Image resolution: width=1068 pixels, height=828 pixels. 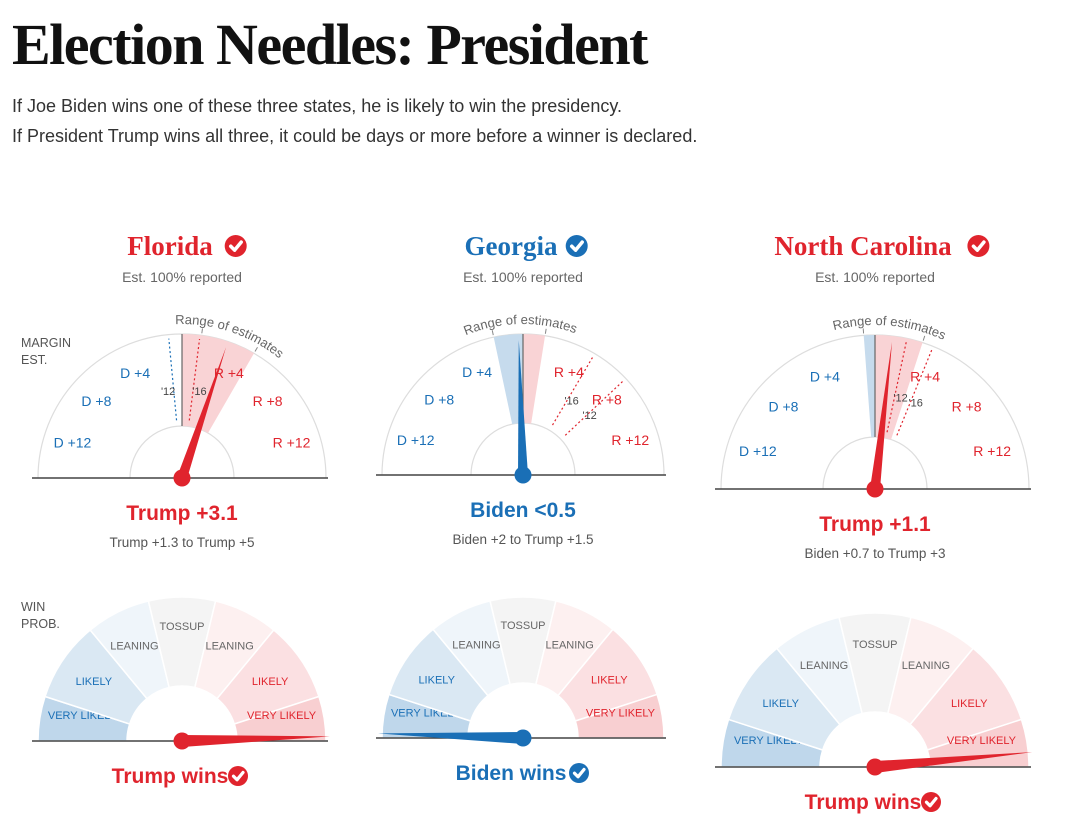 What do you see at coordinates (522, 539) in the screenshot?
I see `range-text: Biden +2 to Trump +1.5` at bounding box center [522, 539].